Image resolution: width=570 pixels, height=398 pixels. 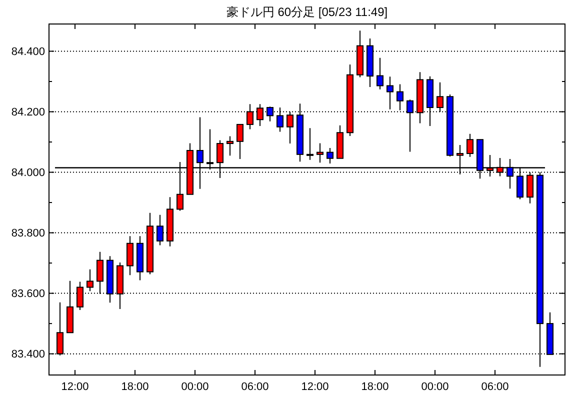 I want to click on y-tick-label: 84.000, so click(x=28, y=173).